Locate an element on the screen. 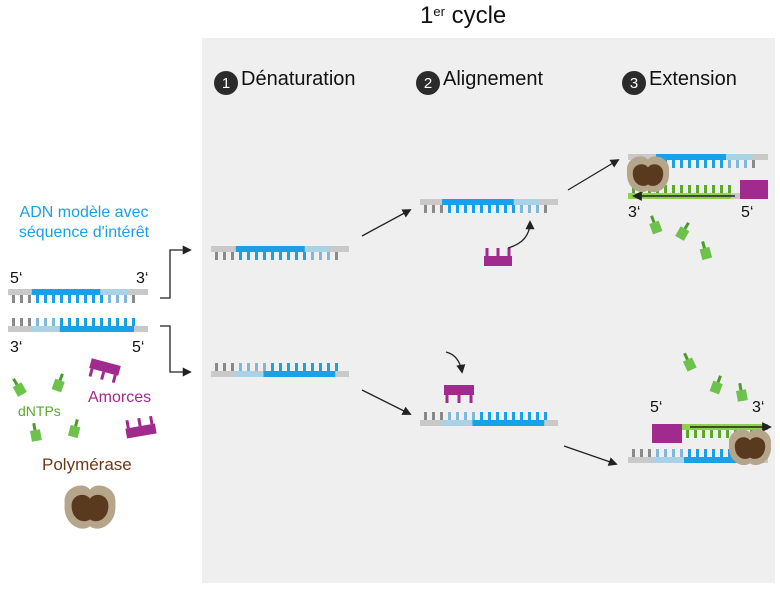 The width and height of the screenshot is (780, 592). step-denaturation: 1 Dénaturation is located at coordinates (285, 79).